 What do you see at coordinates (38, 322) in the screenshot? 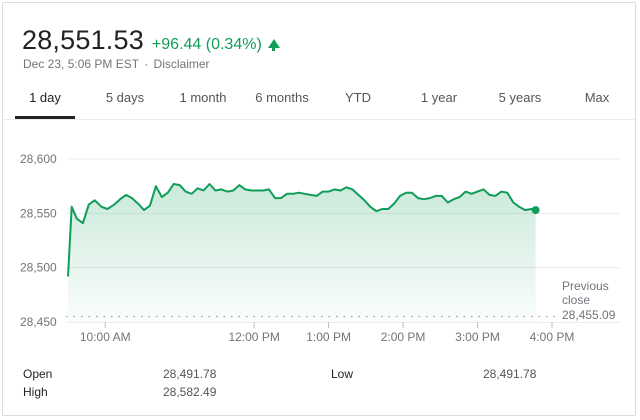
I see `y-tick-label: 28,450` at bounding box center [38, 322].